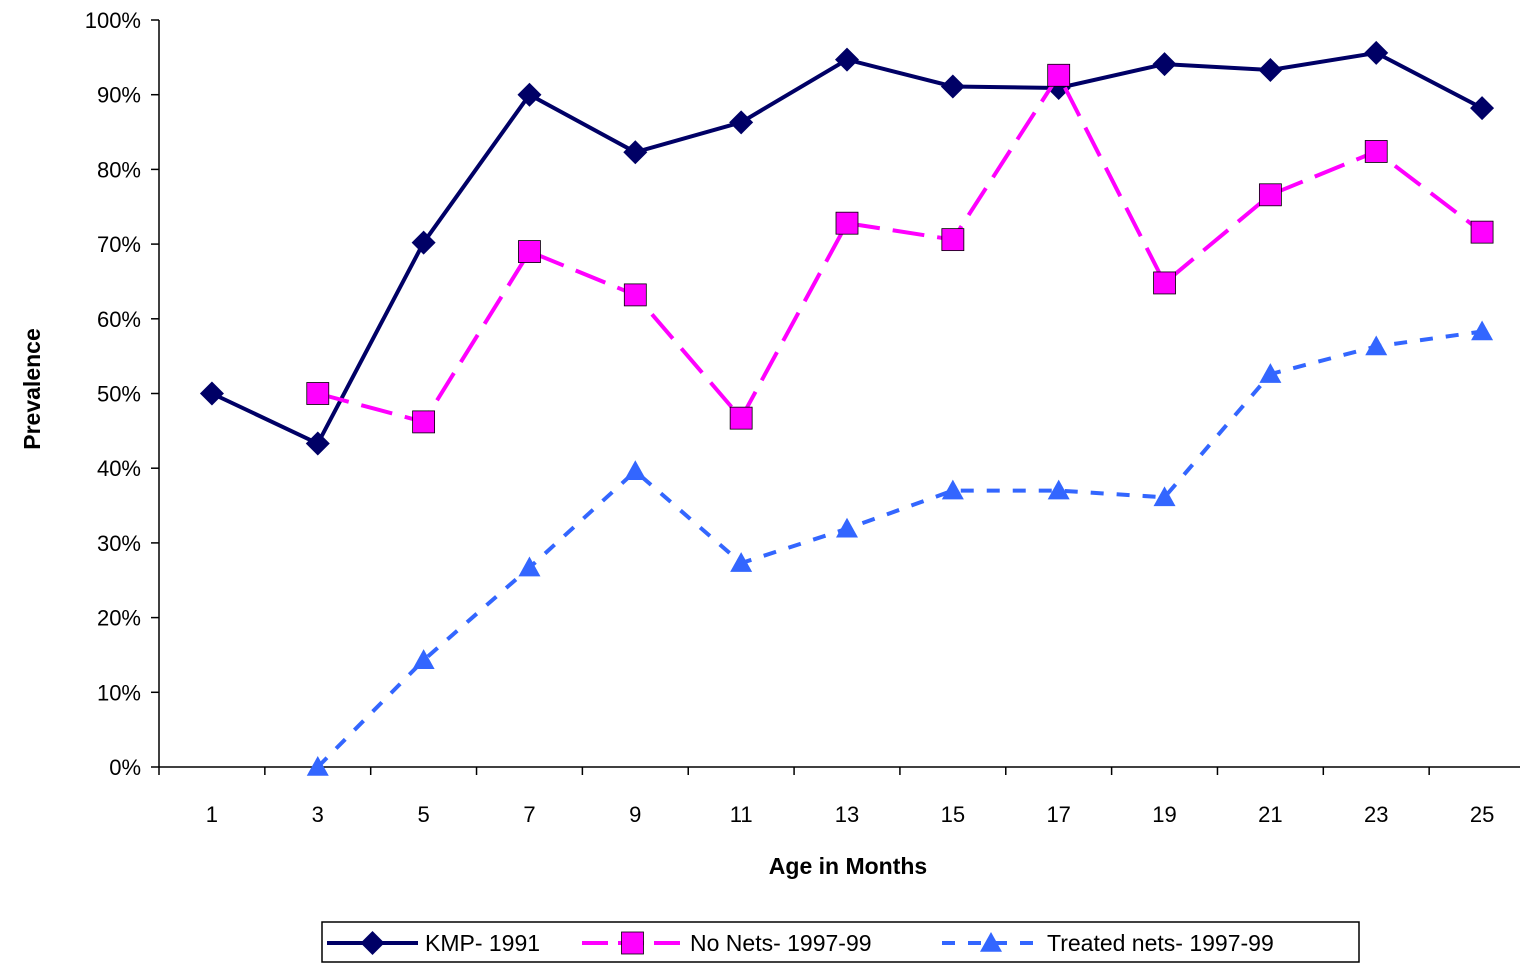 Image resolution: width=1520 pixels, height=964 pixels. What do you see at coordinates (741, 814) in the screenshot?
I see `x-tick-label: 11` at bounding box center [741, 814].